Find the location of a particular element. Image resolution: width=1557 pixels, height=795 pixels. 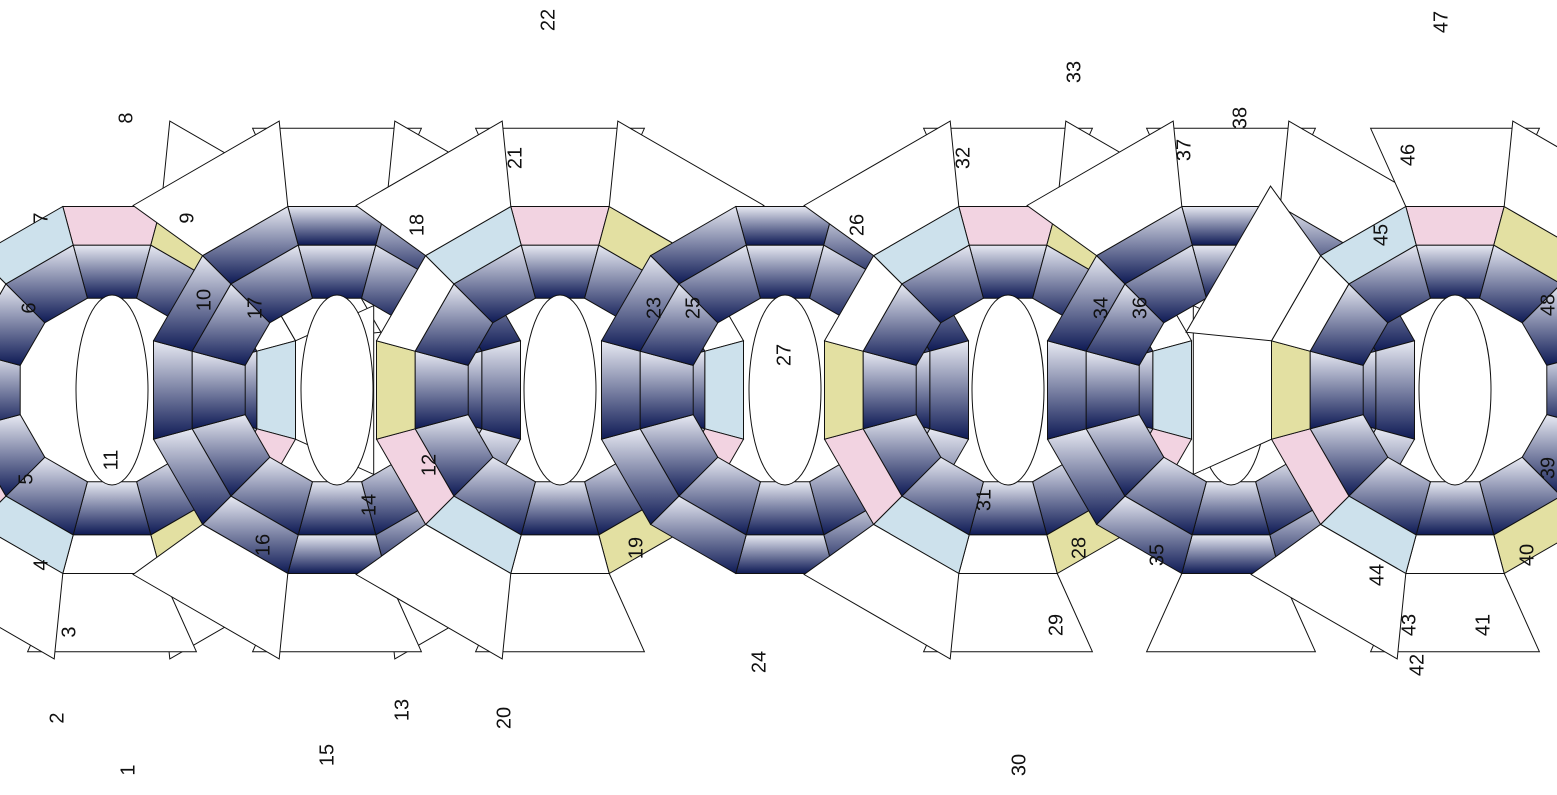

panel-number-28: 28 is located at coordinates (1079, 548).